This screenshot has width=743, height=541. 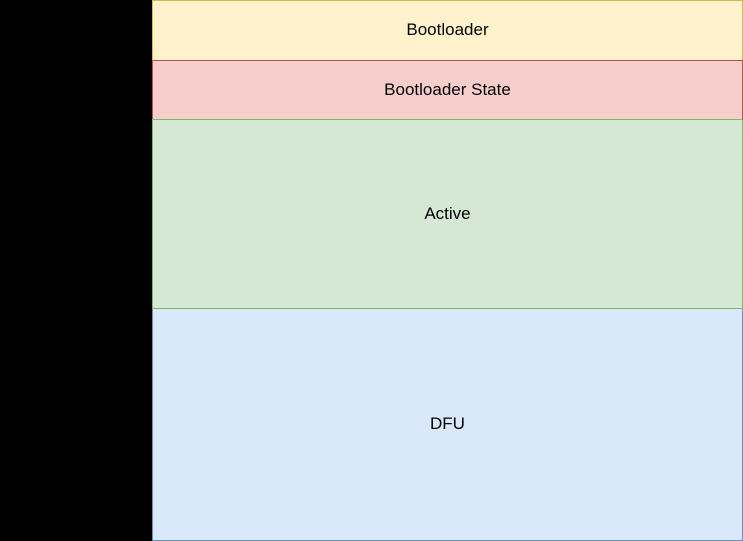 I want to click on memory-region-label: DFU, so click(x=447, y=424).